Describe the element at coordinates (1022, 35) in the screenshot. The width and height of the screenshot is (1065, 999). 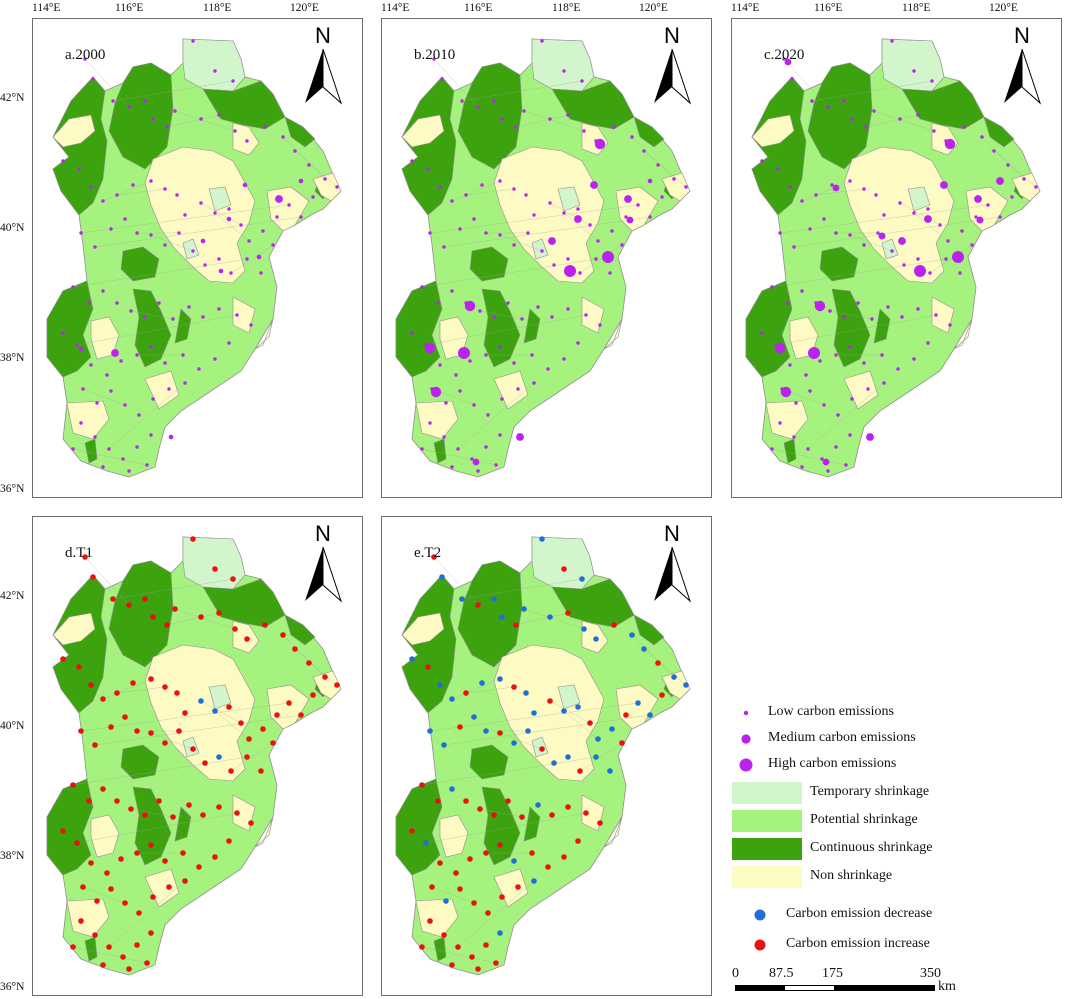
I see `north-label: N` at that location.